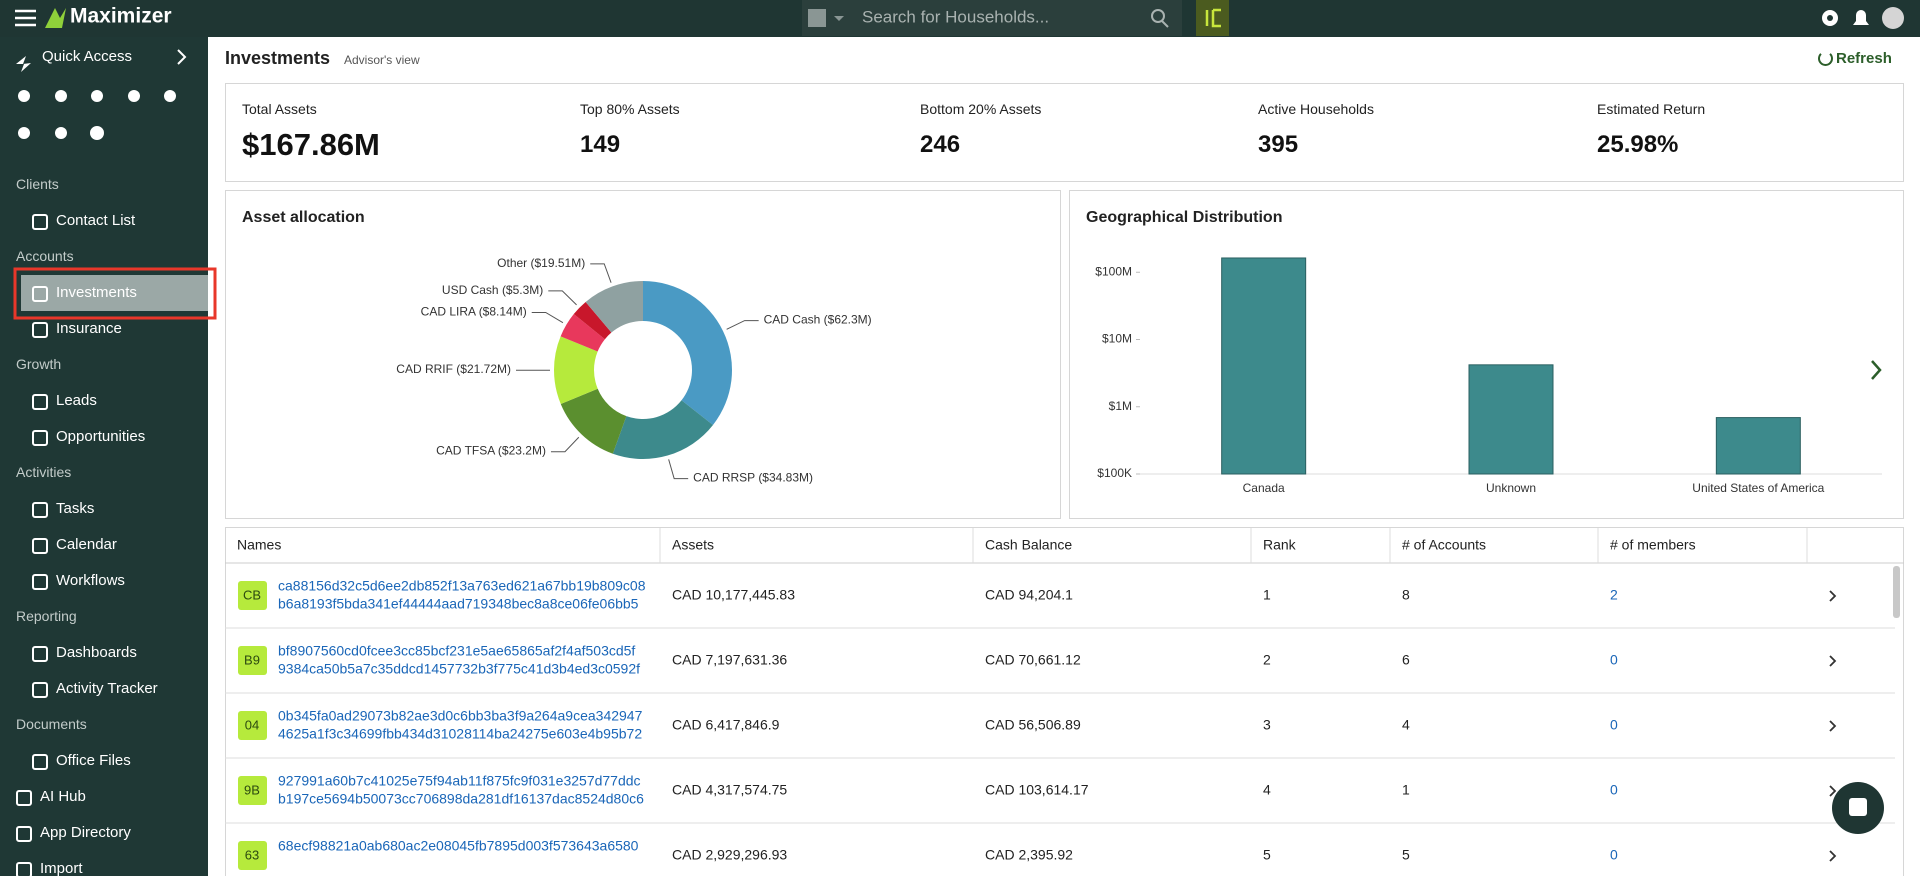 The image size is (1920, 876). I want to click on nav-item: Insurance, so click(89, 328).